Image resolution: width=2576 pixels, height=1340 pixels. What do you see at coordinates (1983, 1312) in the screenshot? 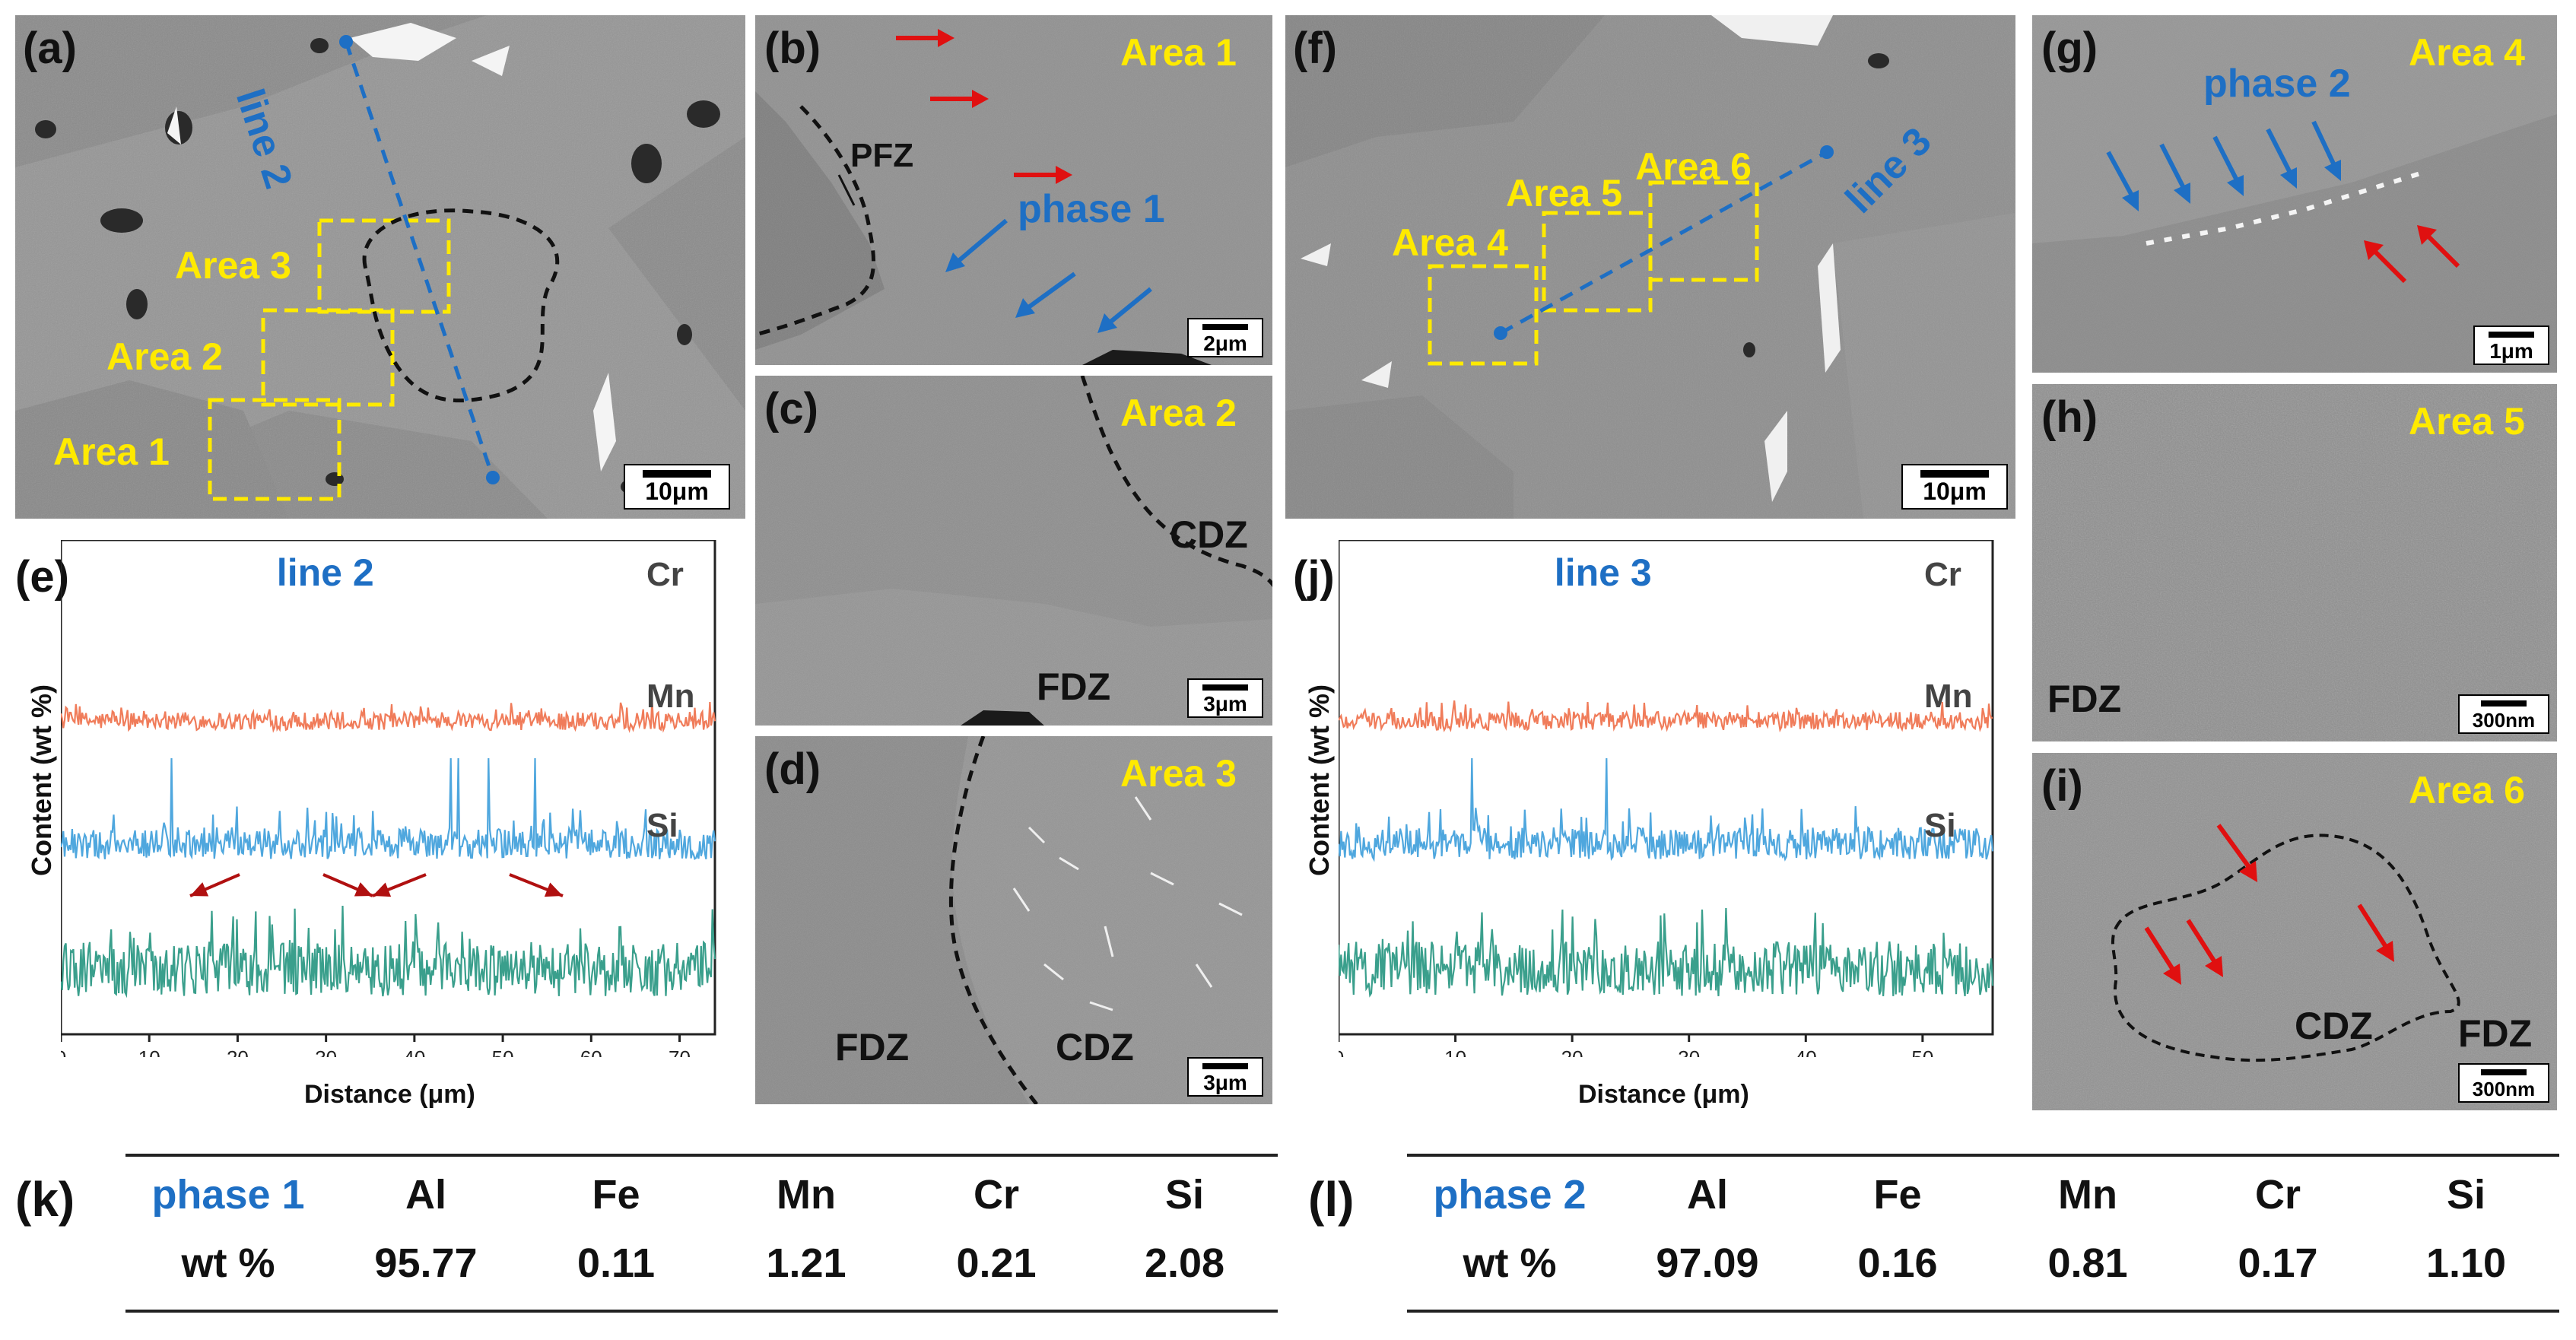
I see `table-l-bottom-rule` at bounding box center [1983, 1312].